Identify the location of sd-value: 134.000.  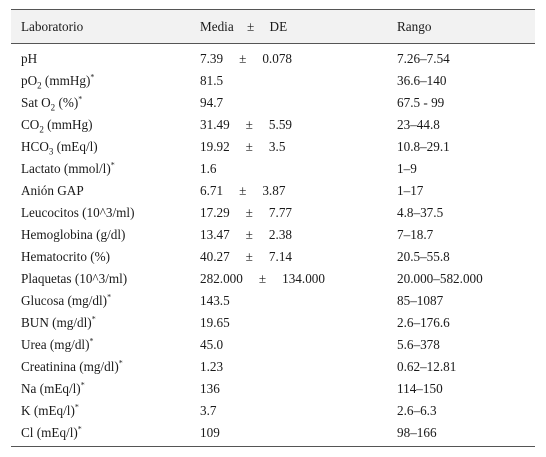
(303, 278).